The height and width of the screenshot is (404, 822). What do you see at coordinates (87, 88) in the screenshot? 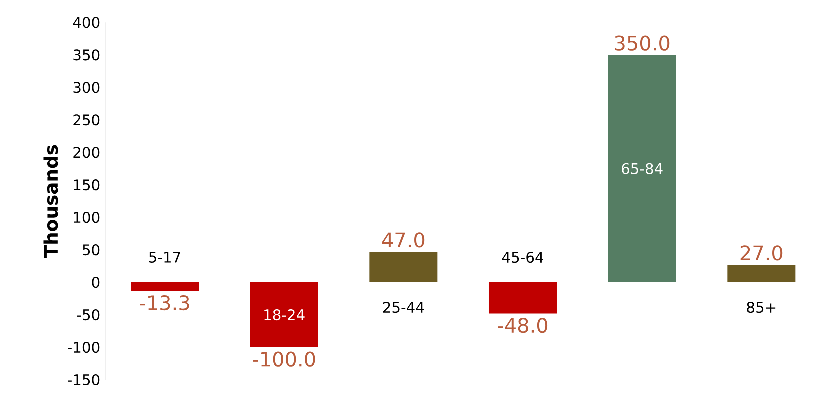
I see `y-tick-label: 300` at bounding box center [87, 88].